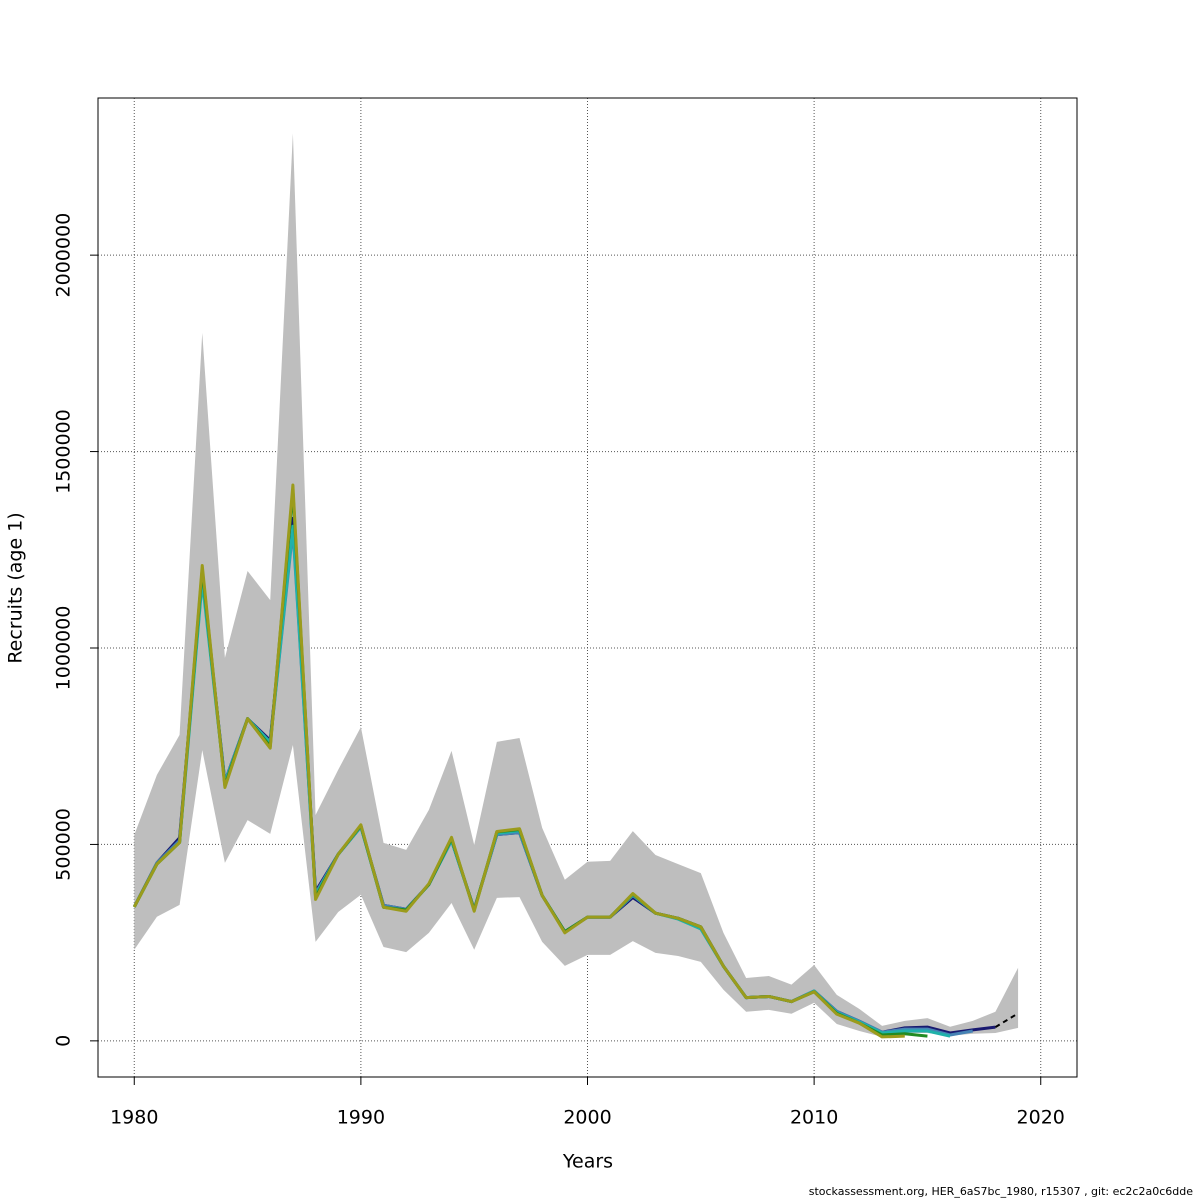  Describe the element at coordinates (64, 1041) in the screenshot. I see `y-tick-label: 0` at that location.